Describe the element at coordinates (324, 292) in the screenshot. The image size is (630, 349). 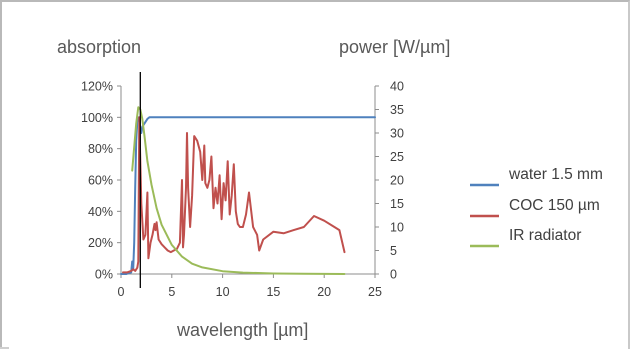
I see `x-tick-label: 20` at that location.